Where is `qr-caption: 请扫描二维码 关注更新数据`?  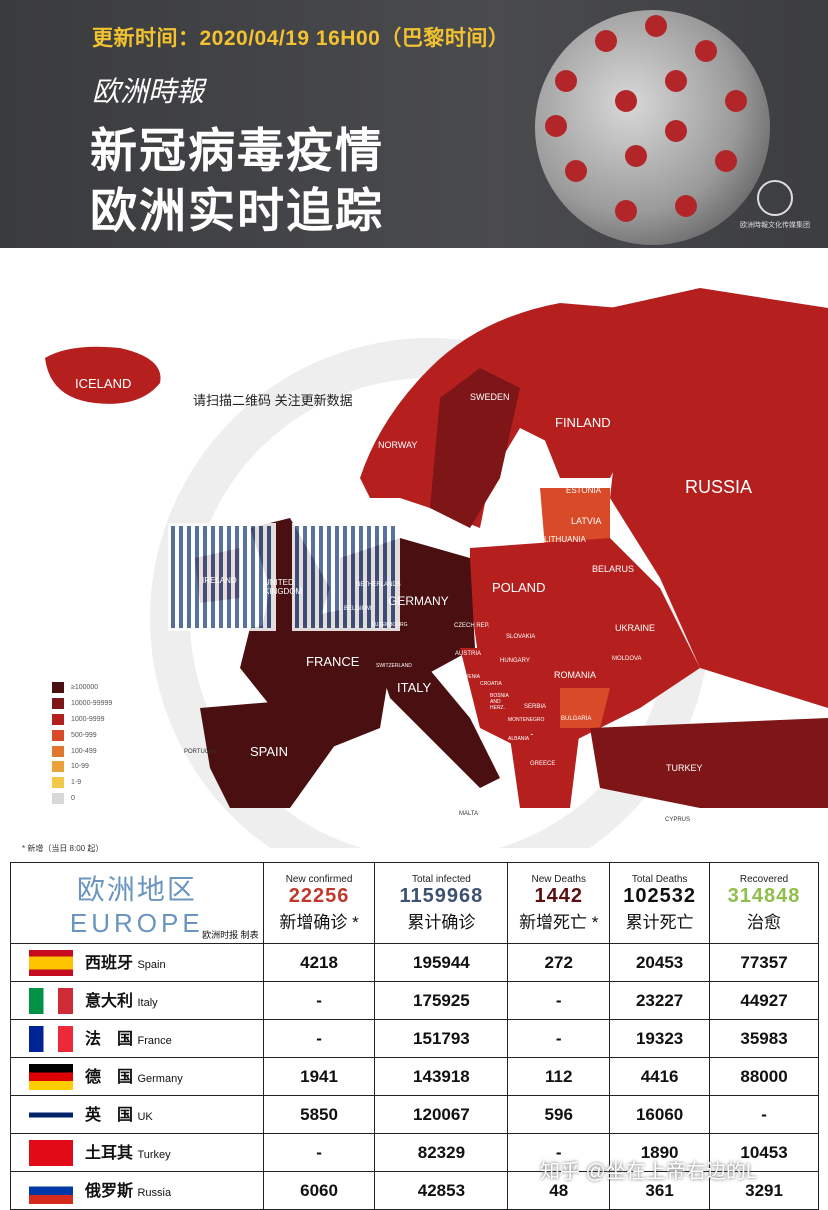 qr-caption: 请扫描二维码 关注更新数据 is located at coordinates (273, 400).